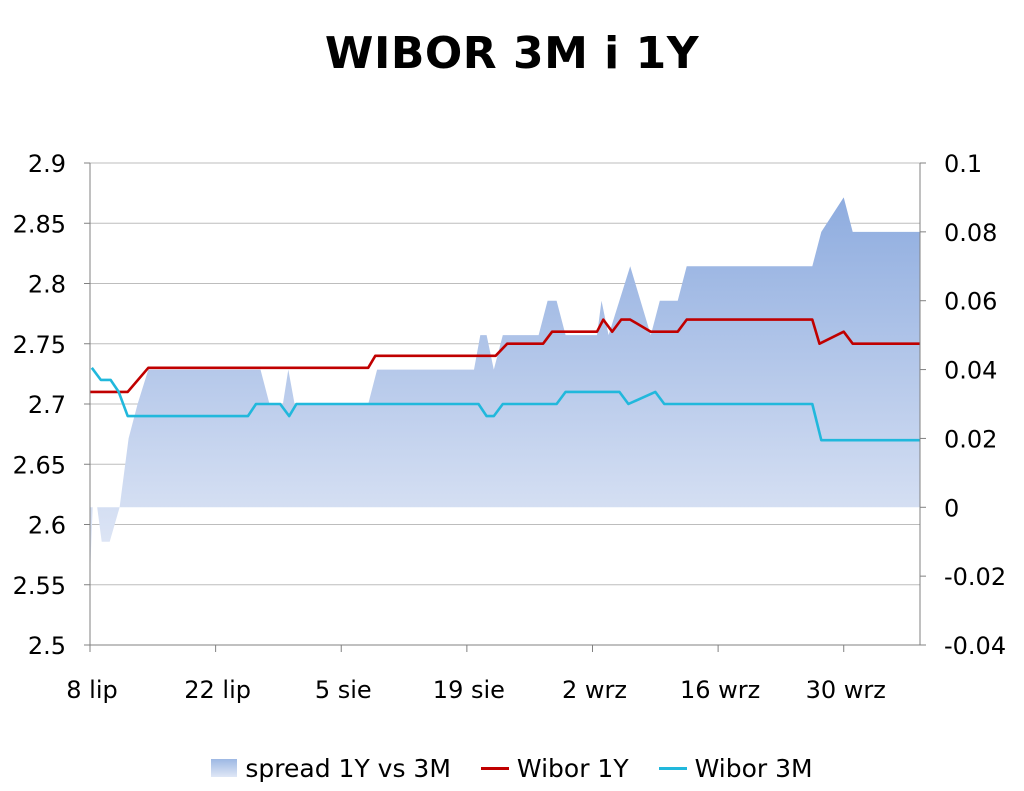 This screenshot has height=791, width=1024. Describe the element at coordinates (963, 164) in the screenshot. I see `y-right-tick-label: 0.1` at that location.